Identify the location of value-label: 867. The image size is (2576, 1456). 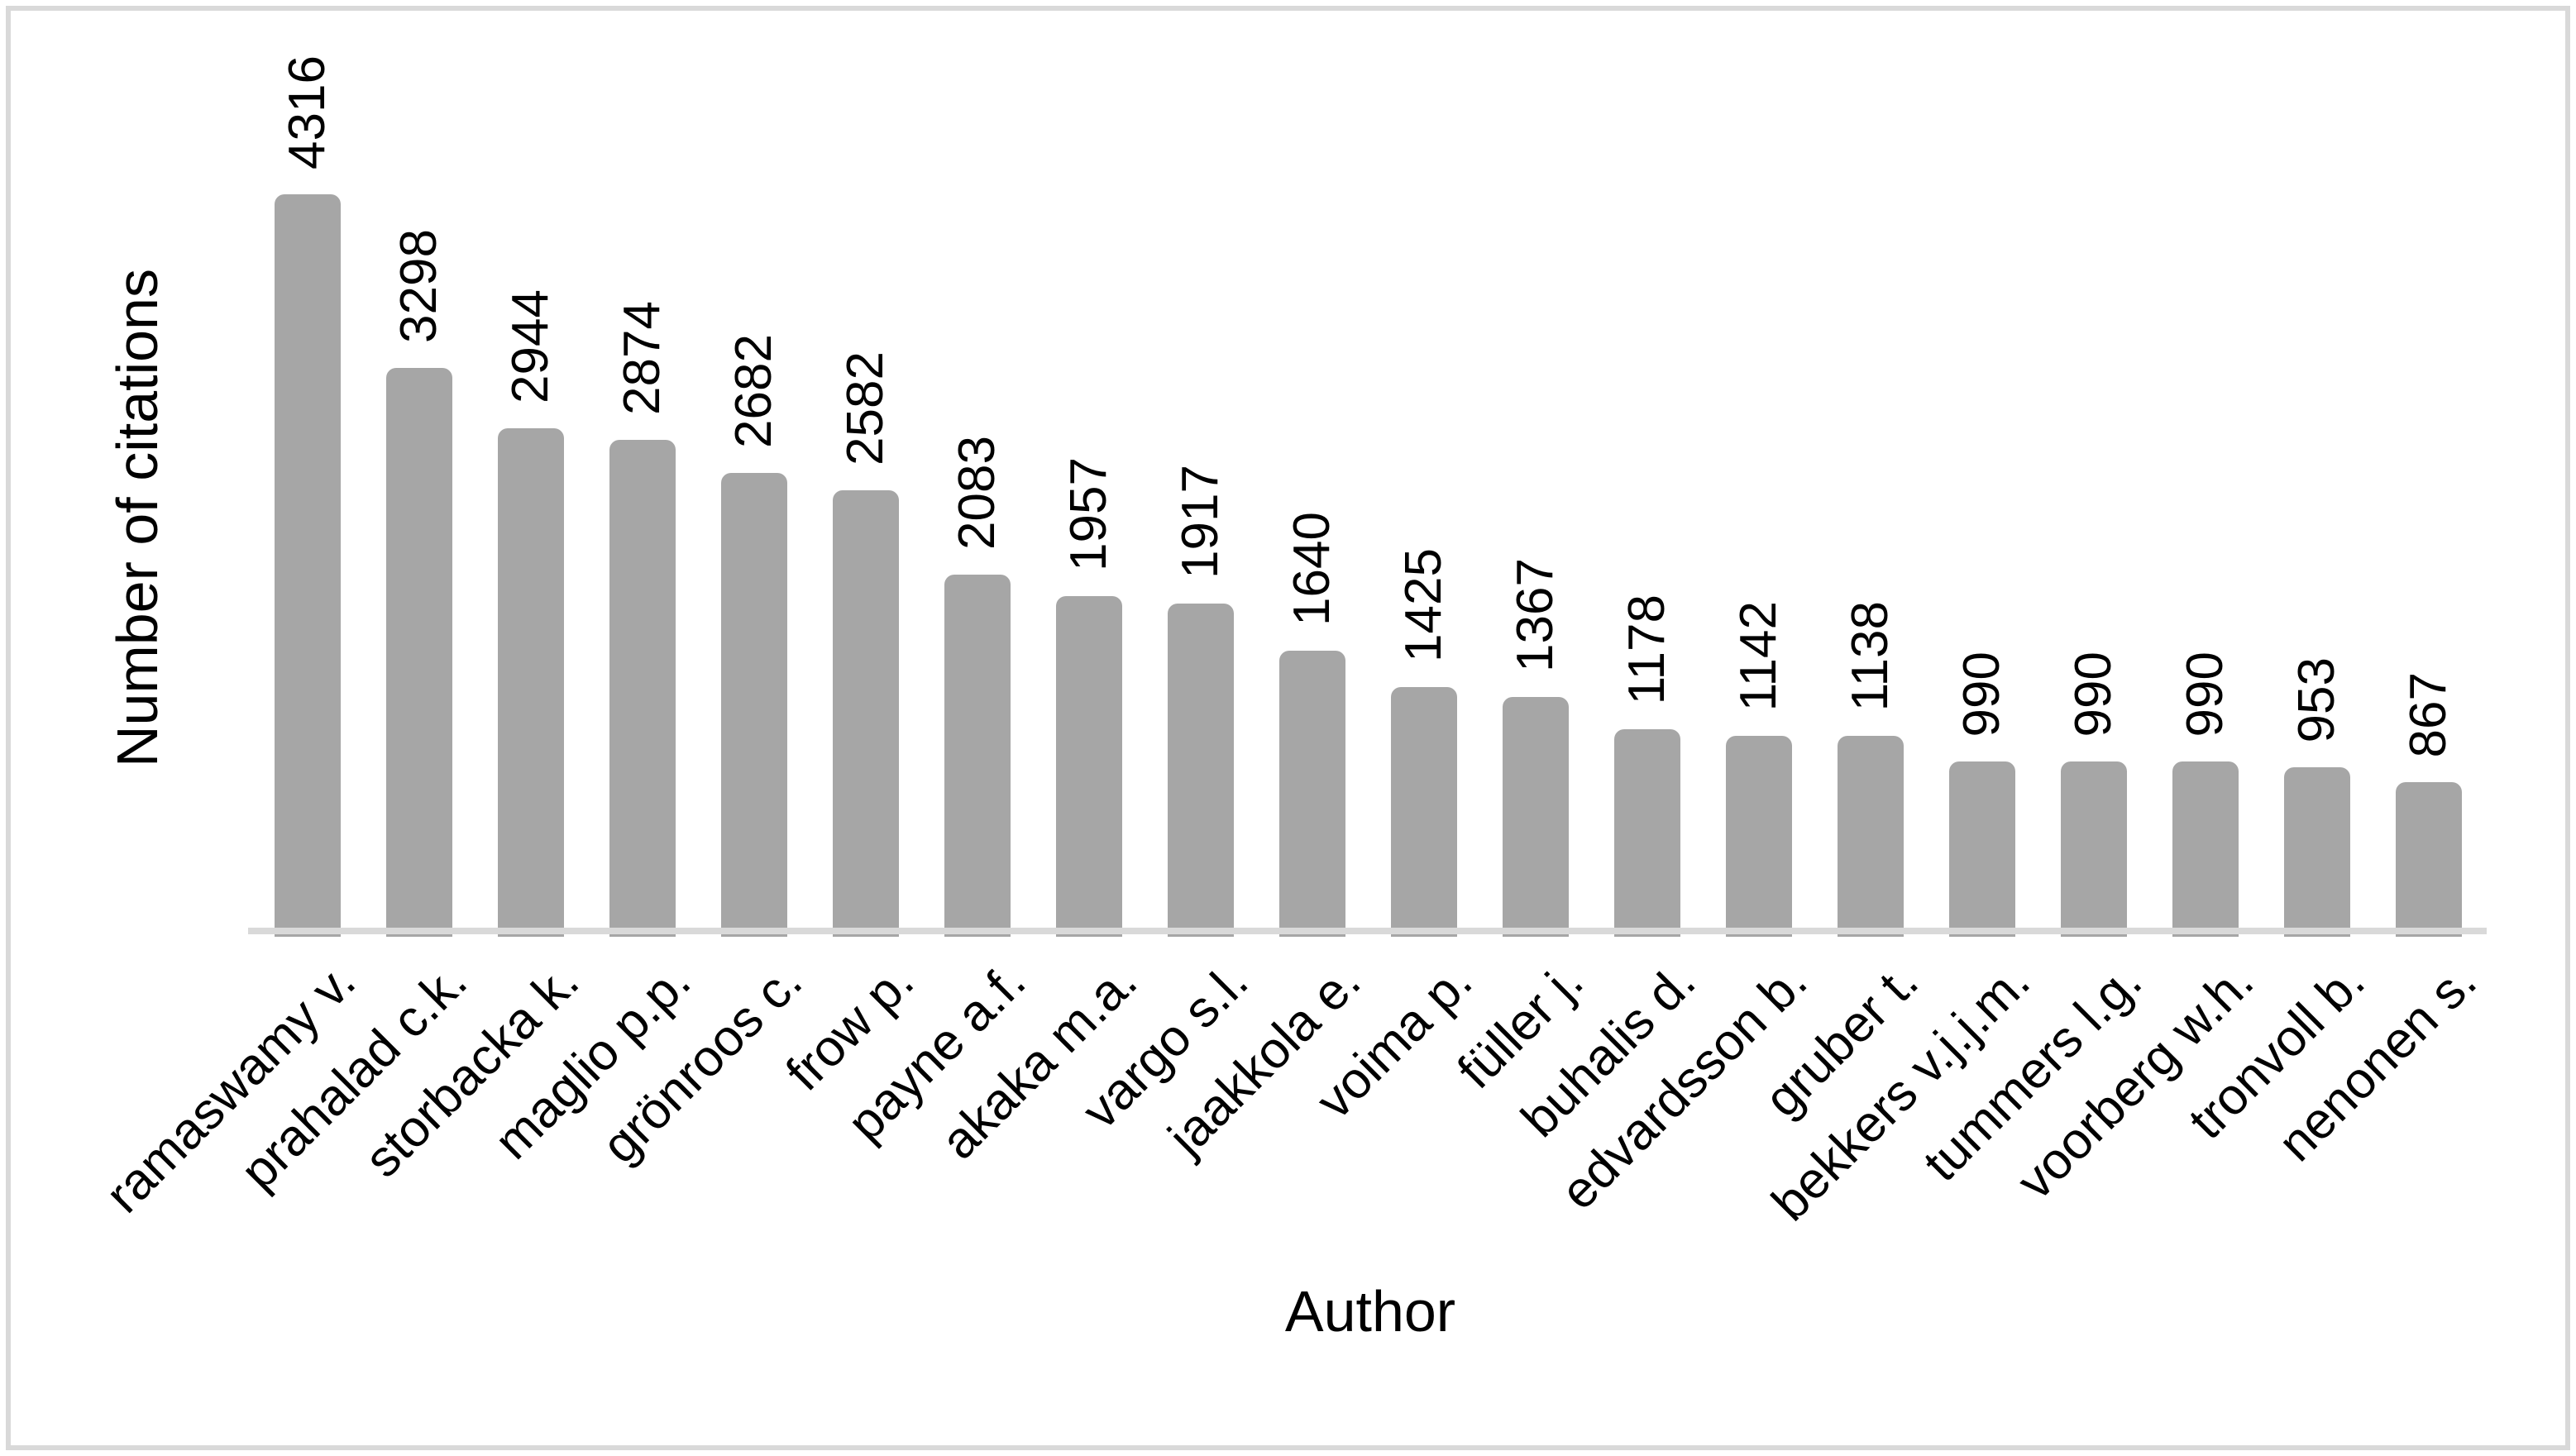
(2428, 714).